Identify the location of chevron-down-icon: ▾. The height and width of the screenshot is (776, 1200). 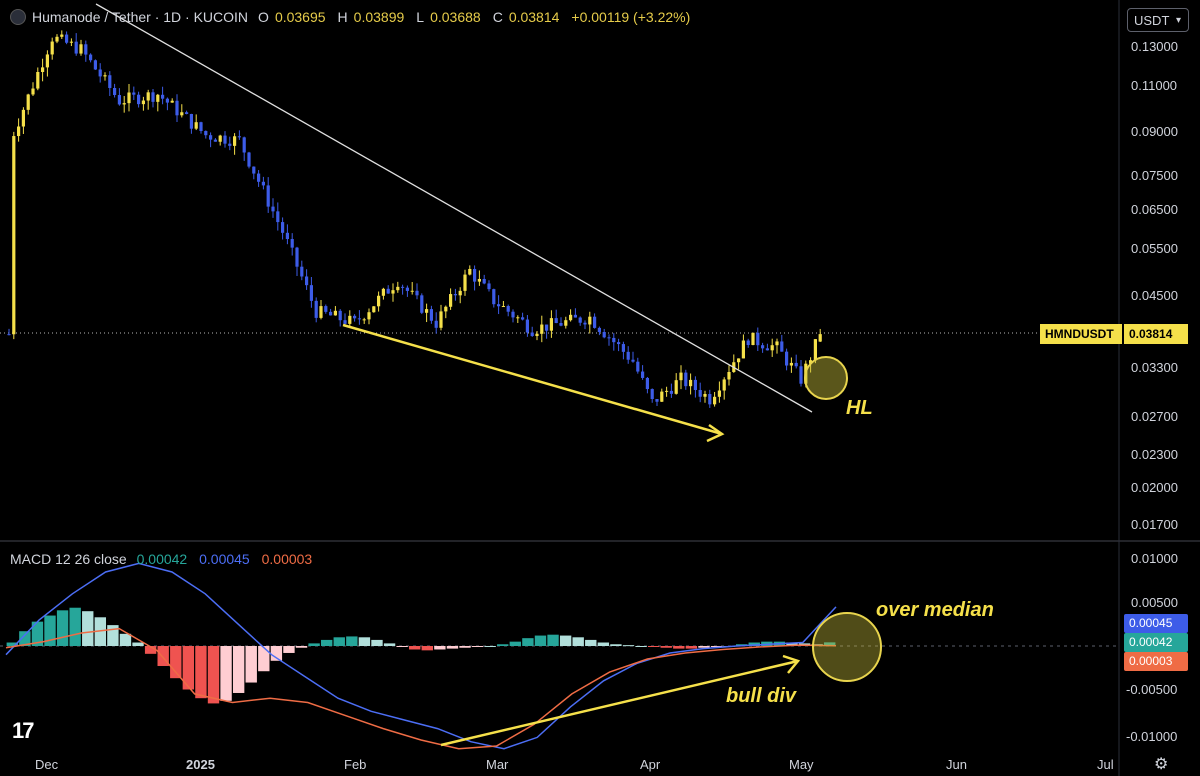
(1178, 20).